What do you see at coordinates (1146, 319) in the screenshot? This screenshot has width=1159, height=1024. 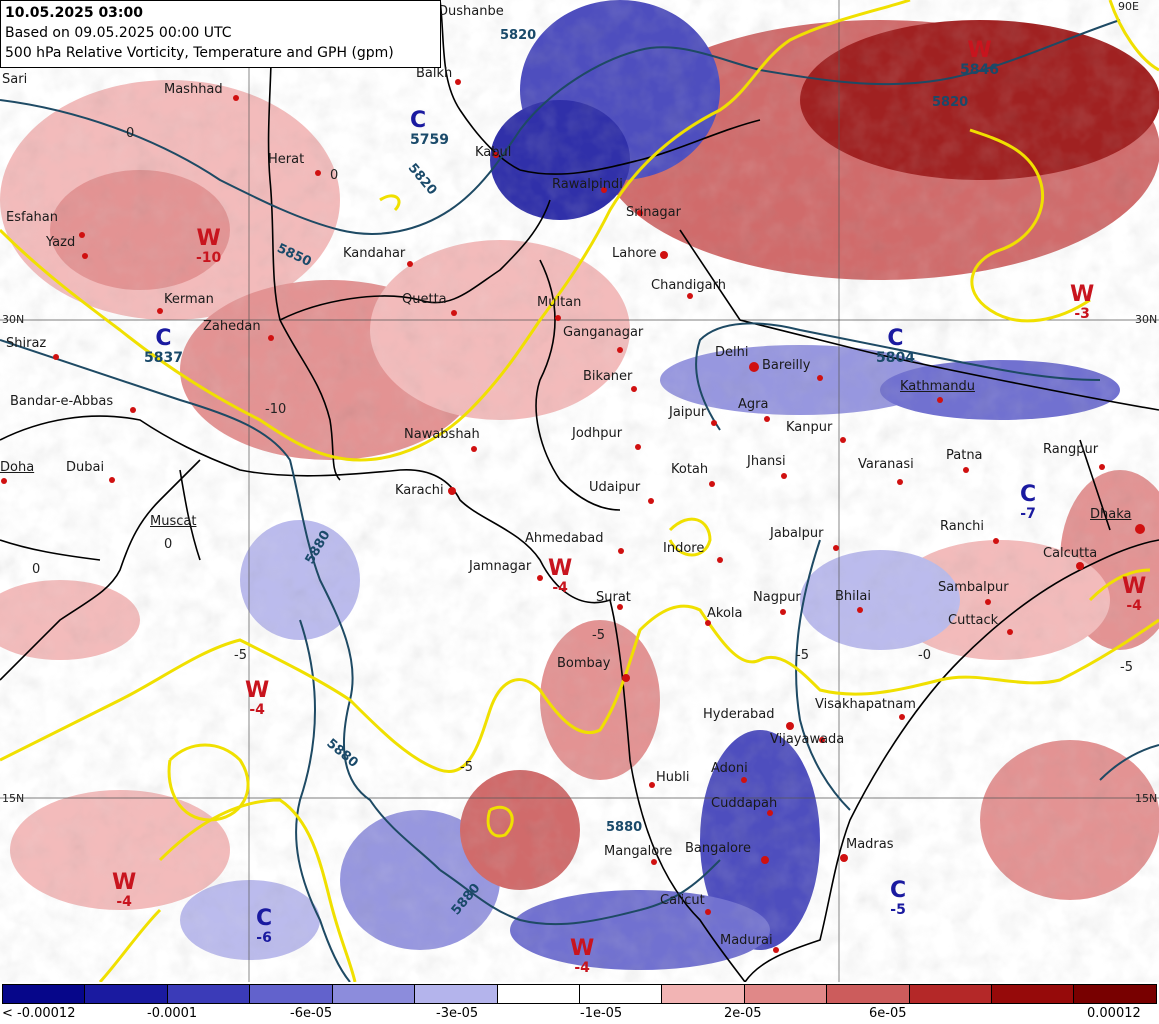 I see `lat-label-30n-right: 30N` at bounding box center [1146, 319].